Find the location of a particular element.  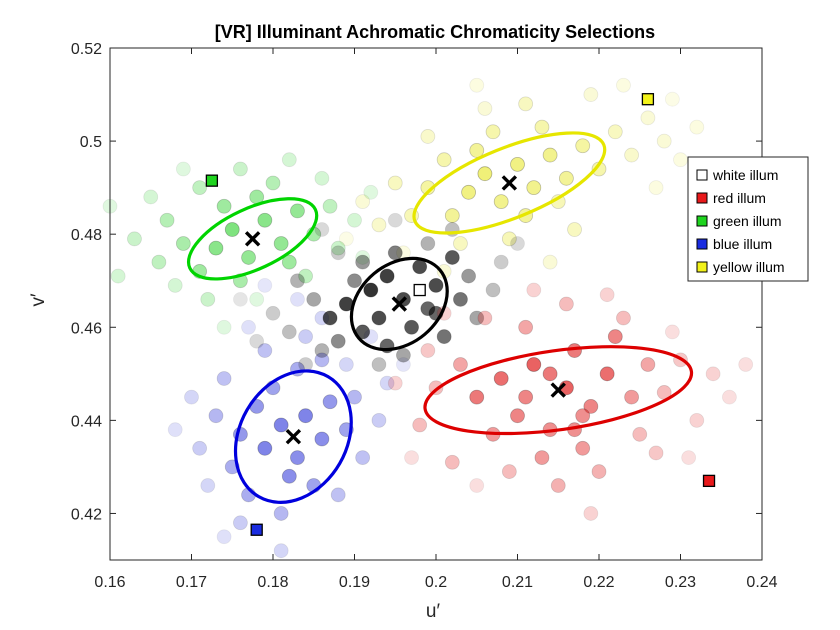

y-tick-label: 0.44 is located at coordinates (86, 421).